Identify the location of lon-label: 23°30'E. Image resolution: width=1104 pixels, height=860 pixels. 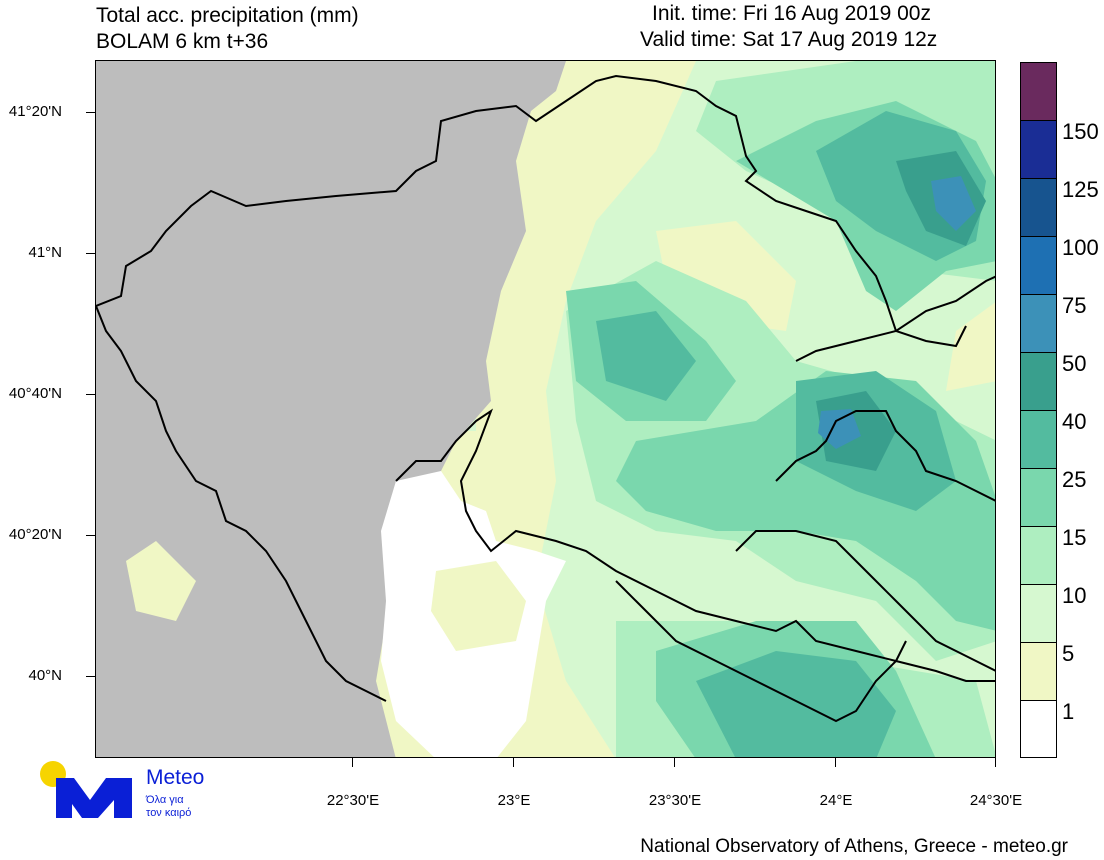
(675, 800).